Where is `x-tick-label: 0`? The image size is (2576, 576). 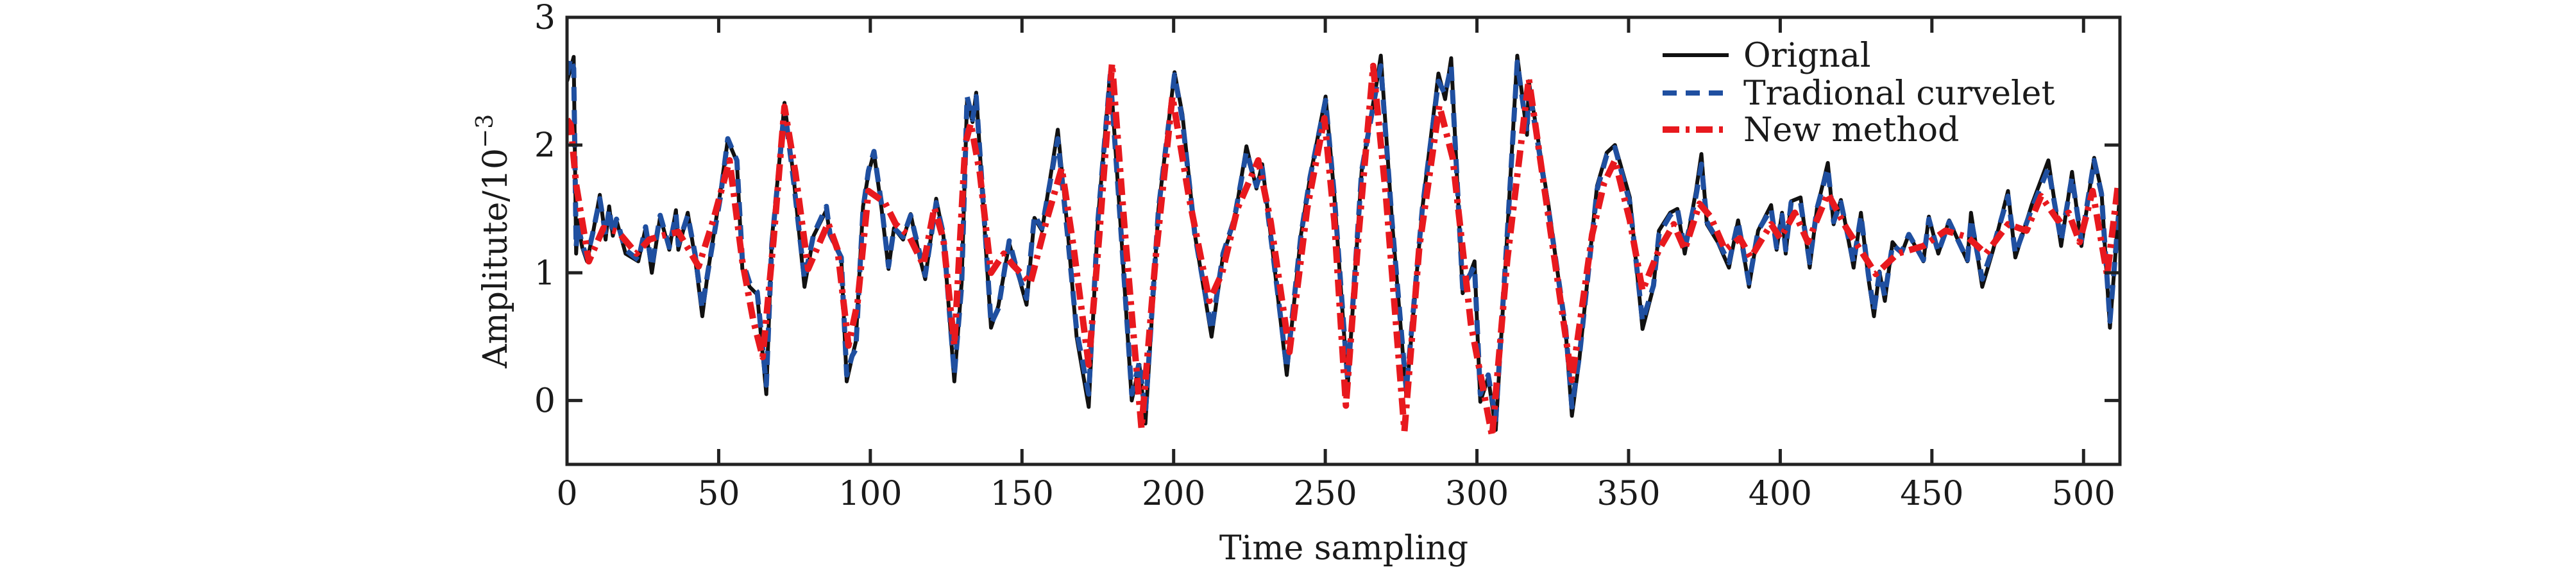 x-tick-label: 0 is located at coordinates (566, 494).